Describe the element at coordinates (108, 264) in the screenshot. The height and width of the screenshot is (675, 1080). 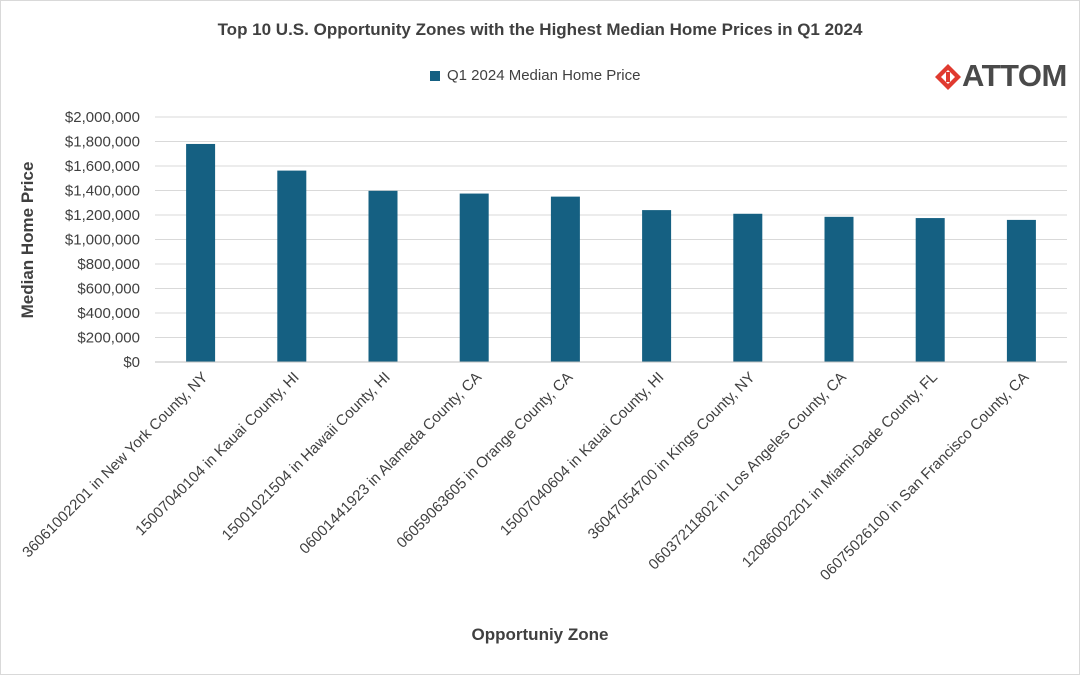
I see `y-tick-label: $800,000` at that location.